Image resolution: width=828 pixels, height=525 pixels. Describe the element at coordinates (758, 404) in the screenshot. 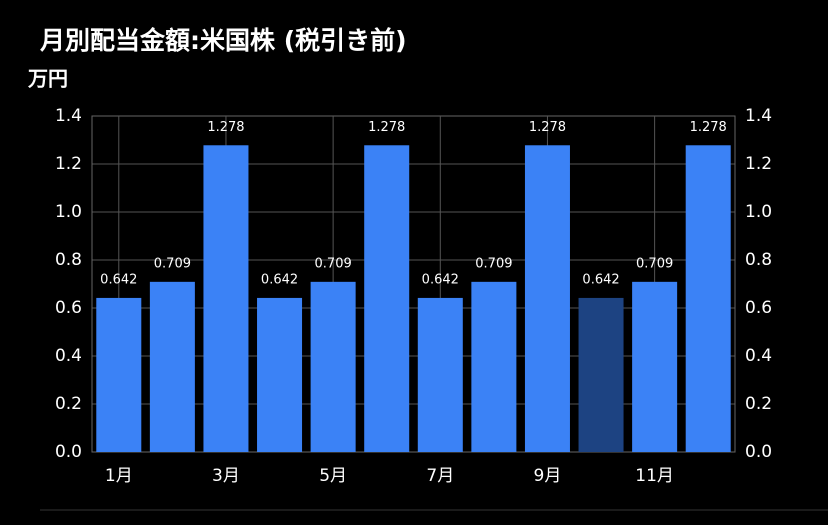

I see `y2-tick-label: 0.2` at that location.